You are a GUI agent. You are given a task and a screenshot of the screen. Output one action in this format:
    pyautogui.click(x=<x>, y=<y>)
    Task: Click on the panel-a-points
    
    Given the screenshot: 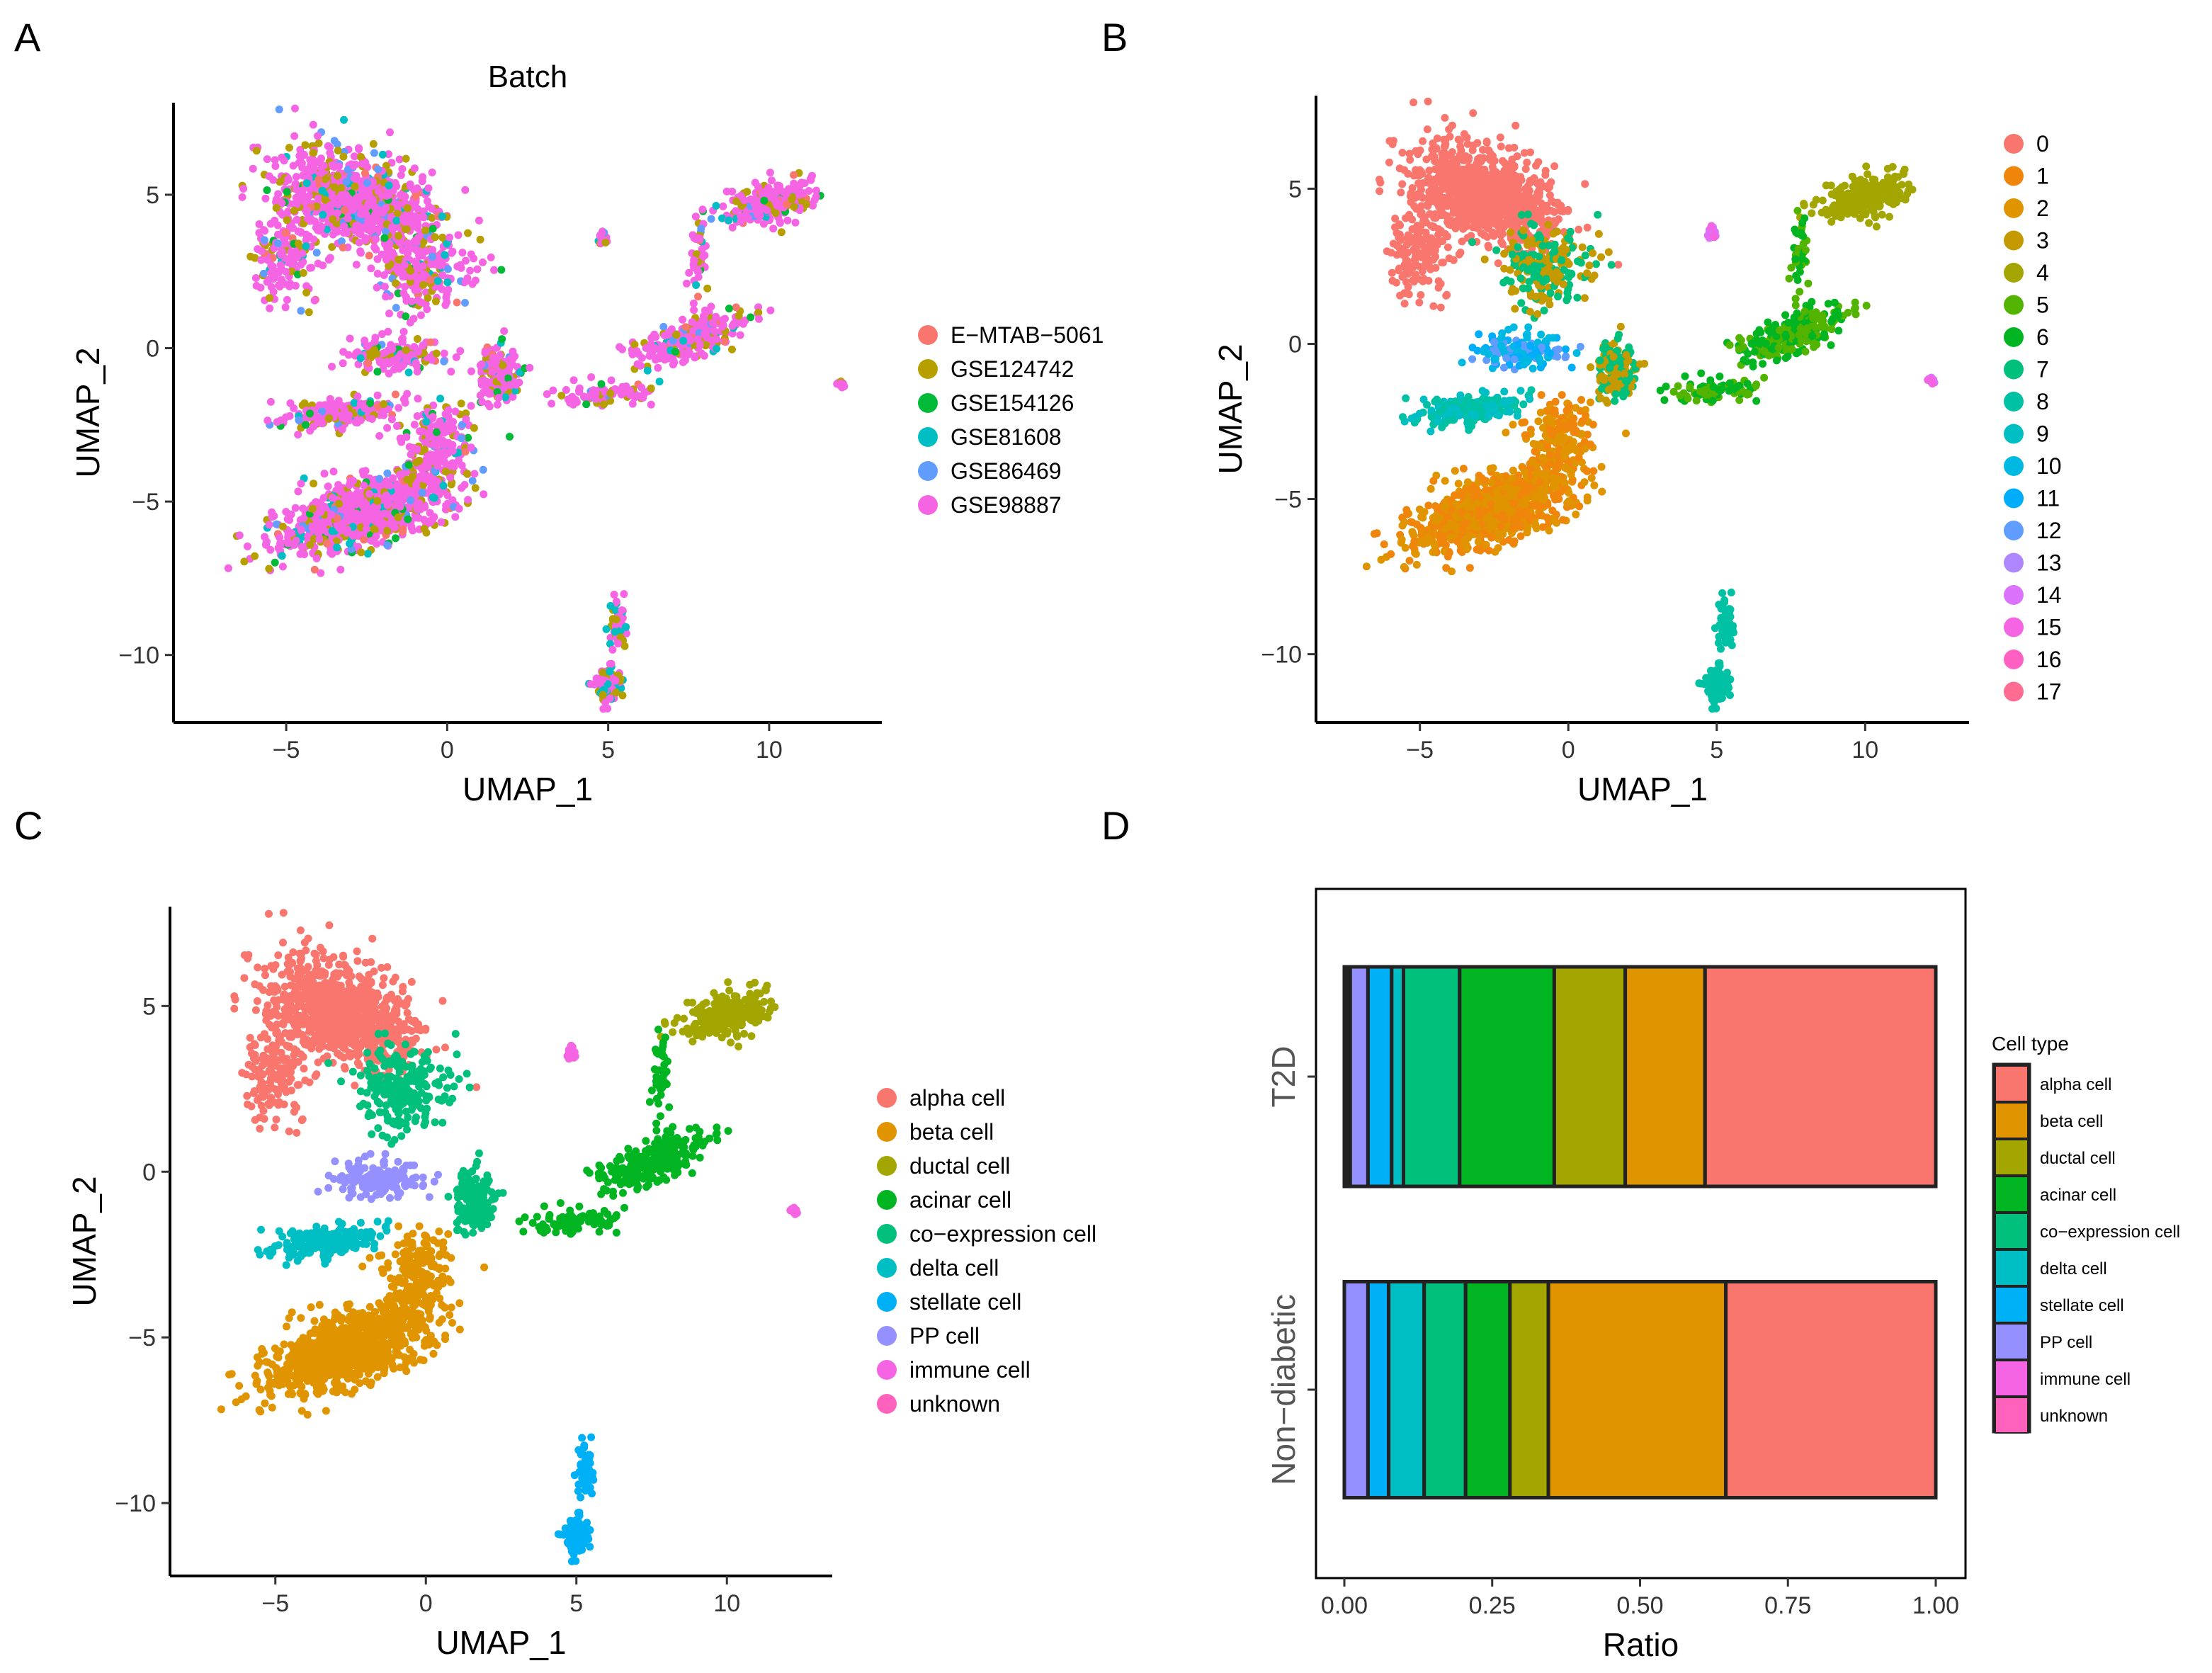 What is the action you would take?
    pyautogui.click(x=536, y=408)
    